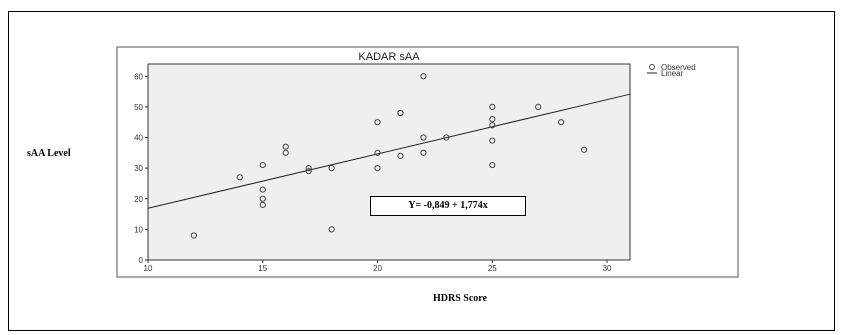 Image resolution: width=844 pixels, height=335 pixels. Describe the element at coordinates (652, 67) in the screenshot. I see `legend-observed-marker` at that location.